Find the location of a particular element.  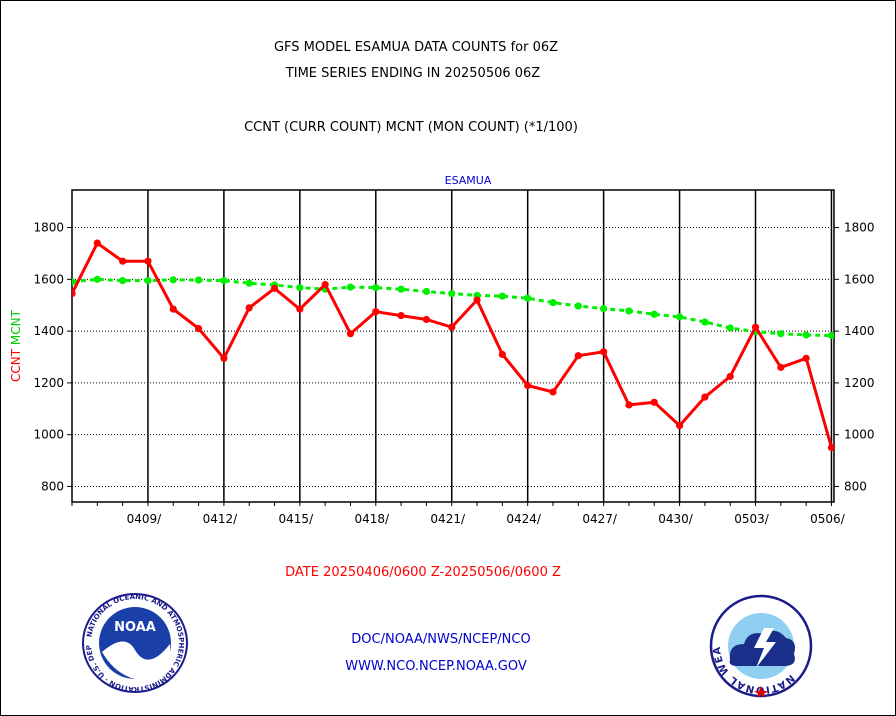

x-tick-label: 0412/ is located at coordinates (221, 519).